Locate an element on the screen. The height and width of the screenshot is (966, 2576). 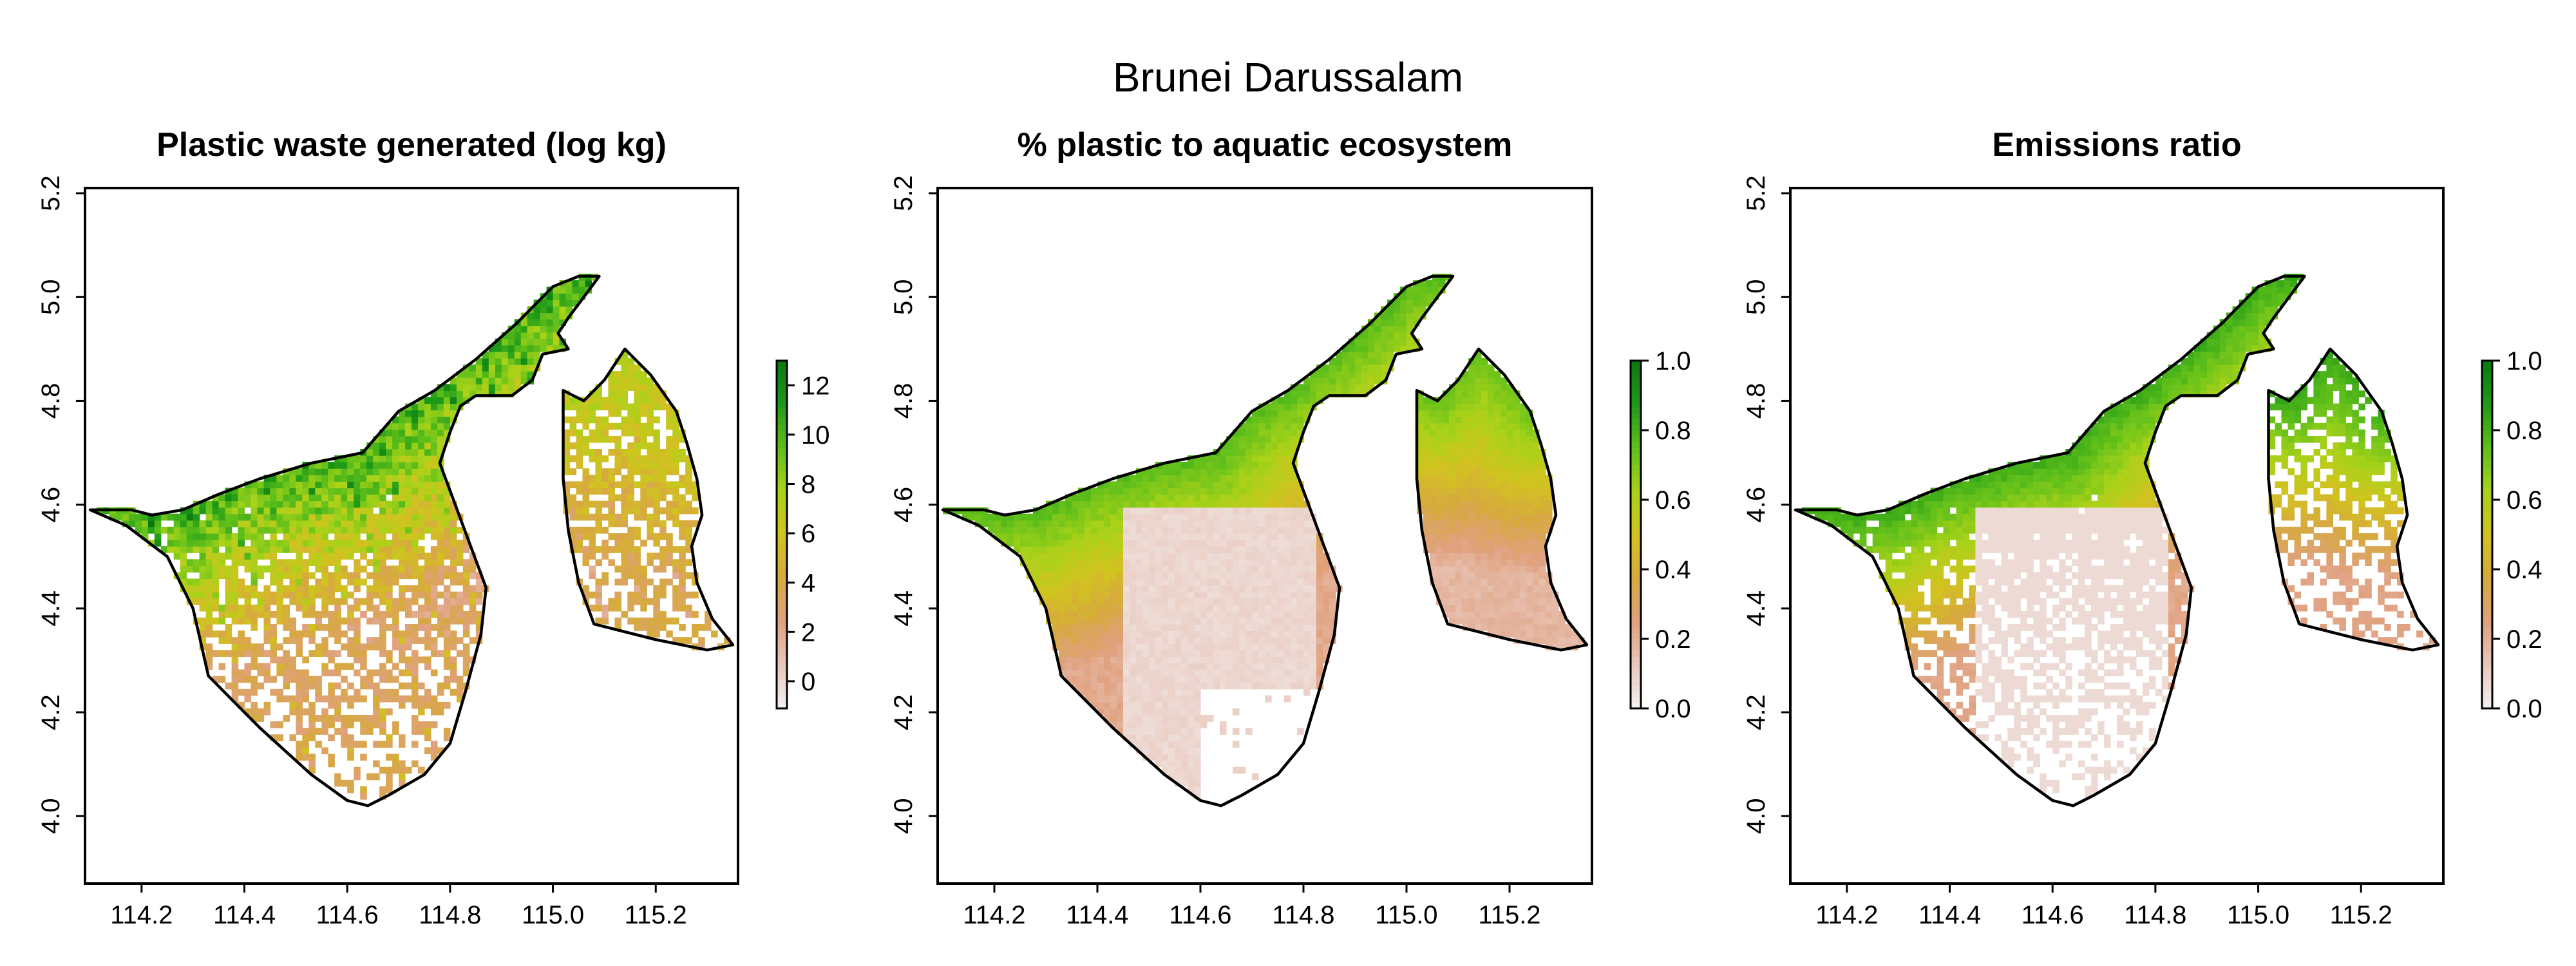
legend-swatch is located at coordinates (782, 624).